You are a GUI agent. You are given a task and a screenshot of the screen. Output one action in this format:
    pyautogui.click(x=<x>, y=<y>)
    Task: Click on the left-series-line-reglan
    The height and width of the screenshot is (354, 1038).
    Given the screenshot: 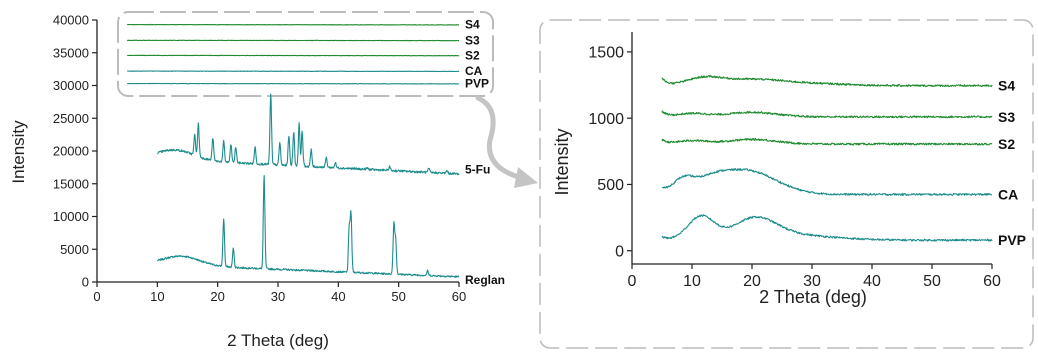 What is the action you would take?
    pyautogui.click(x=308, y=226)
    